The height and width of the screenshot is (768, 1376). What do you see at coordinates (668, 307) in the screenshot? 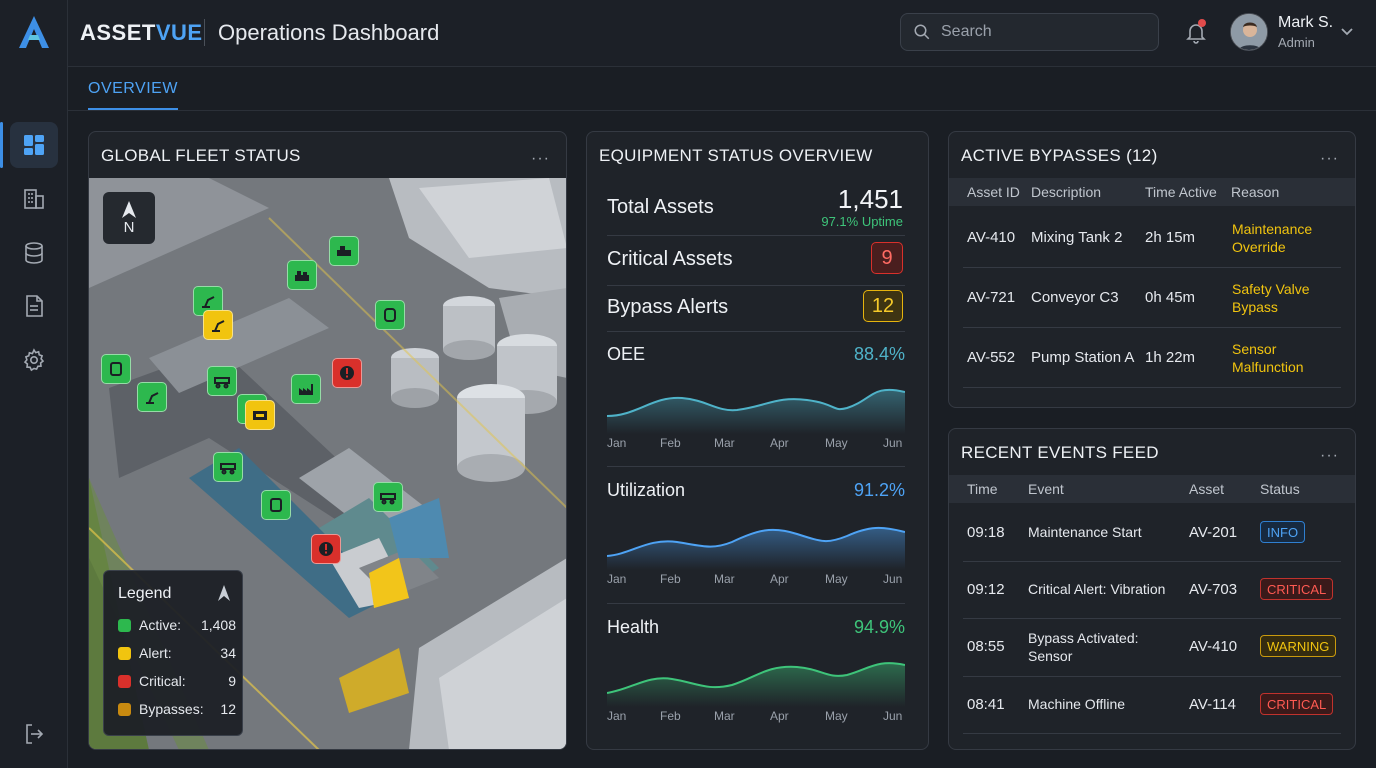
I see `bypass-alerts-label: Bypass Alerts` at bounding box center [668, 307].